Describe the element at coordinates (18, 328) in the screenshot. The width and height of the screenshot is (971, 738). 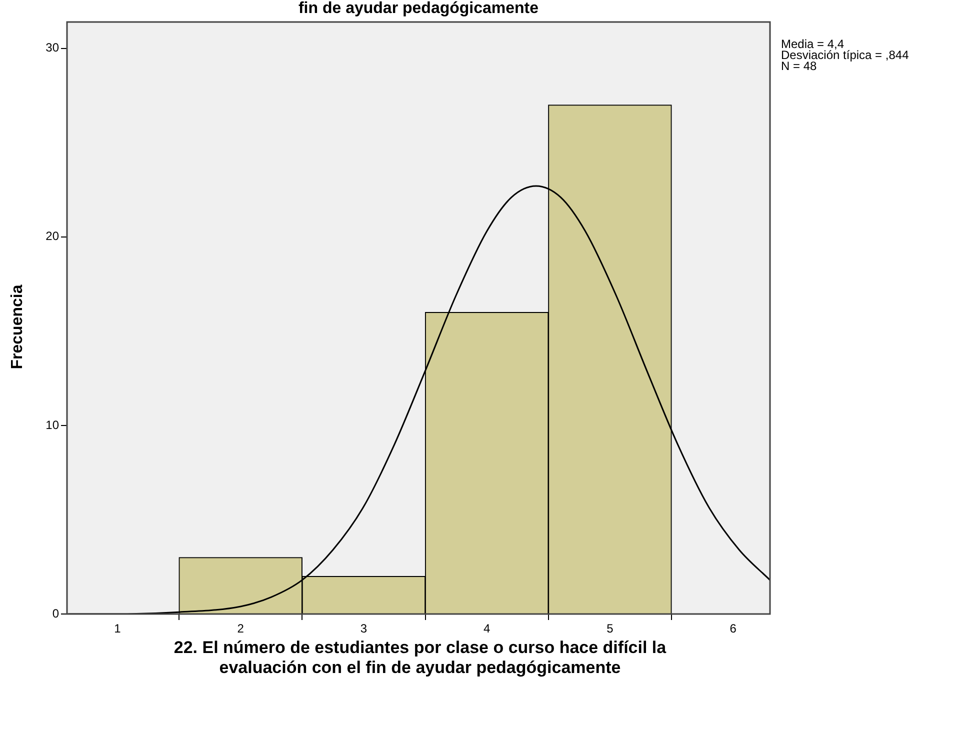
I see `y-axis-title: Frecuencia` at that location.